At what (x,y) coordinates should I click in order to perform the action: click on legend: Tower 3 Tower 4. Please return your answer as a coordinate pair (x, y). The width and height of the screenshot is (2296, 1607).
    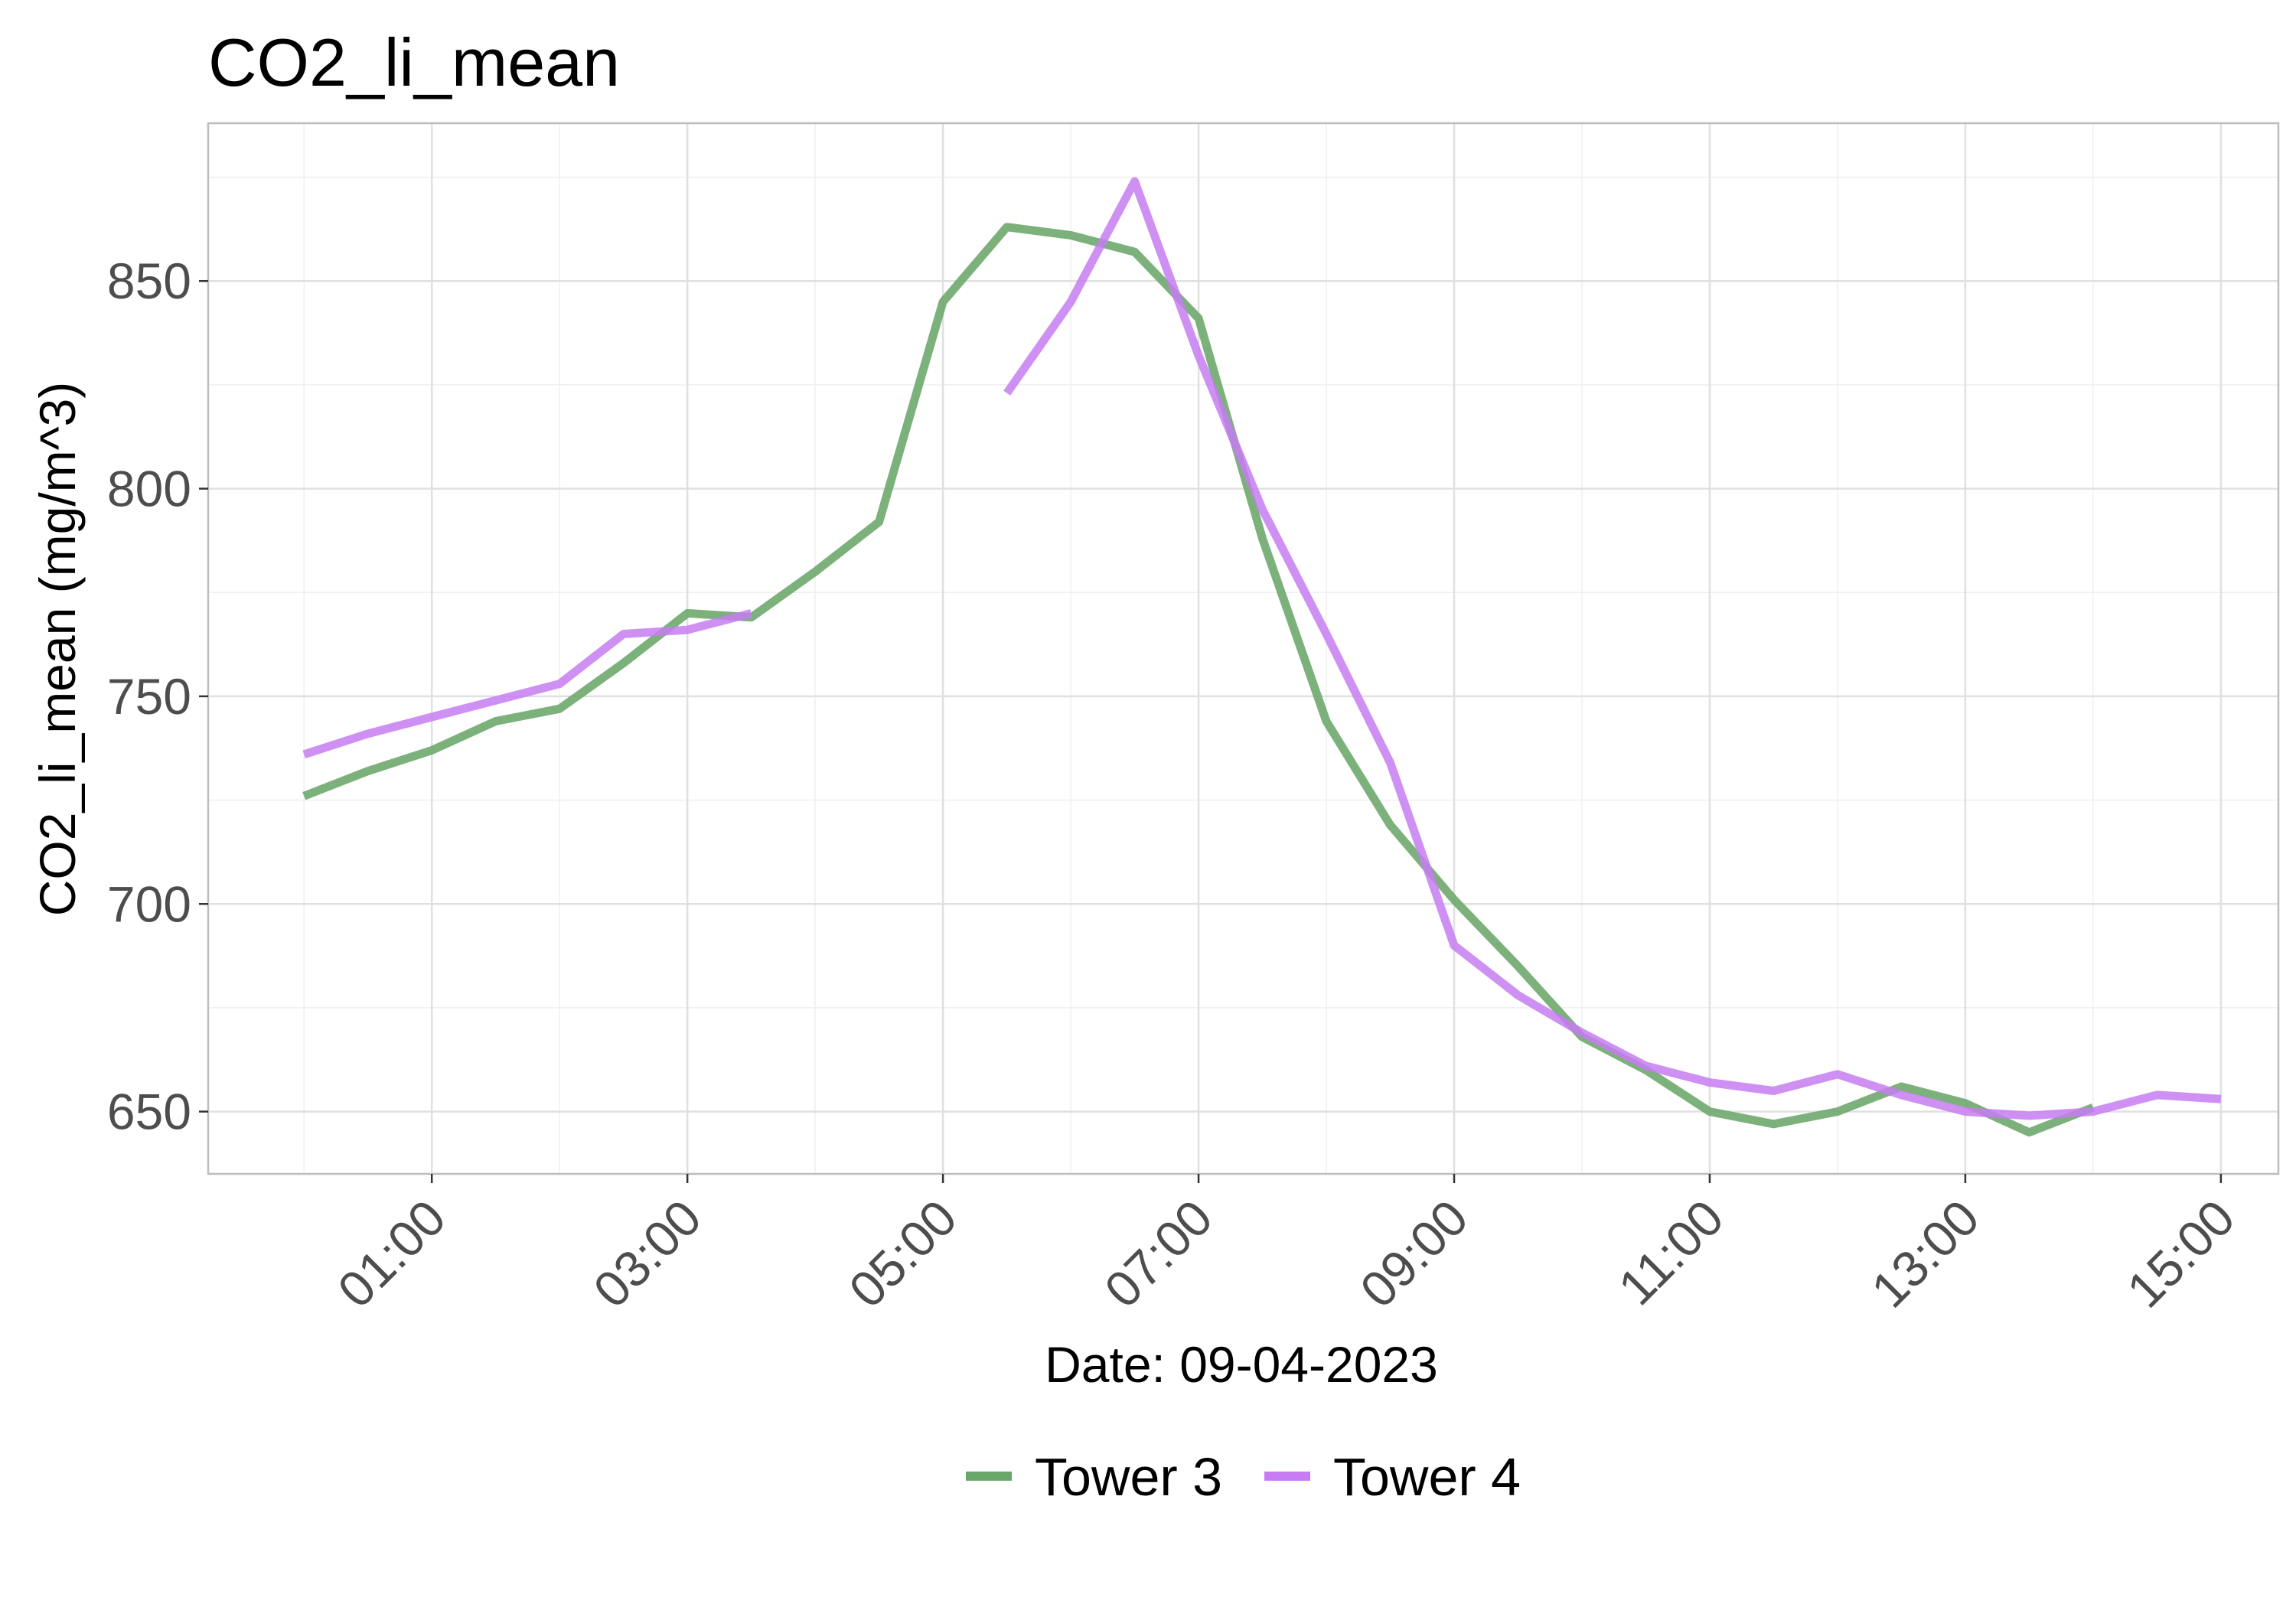
    Looking at the image, I should click on (1243, 1477).